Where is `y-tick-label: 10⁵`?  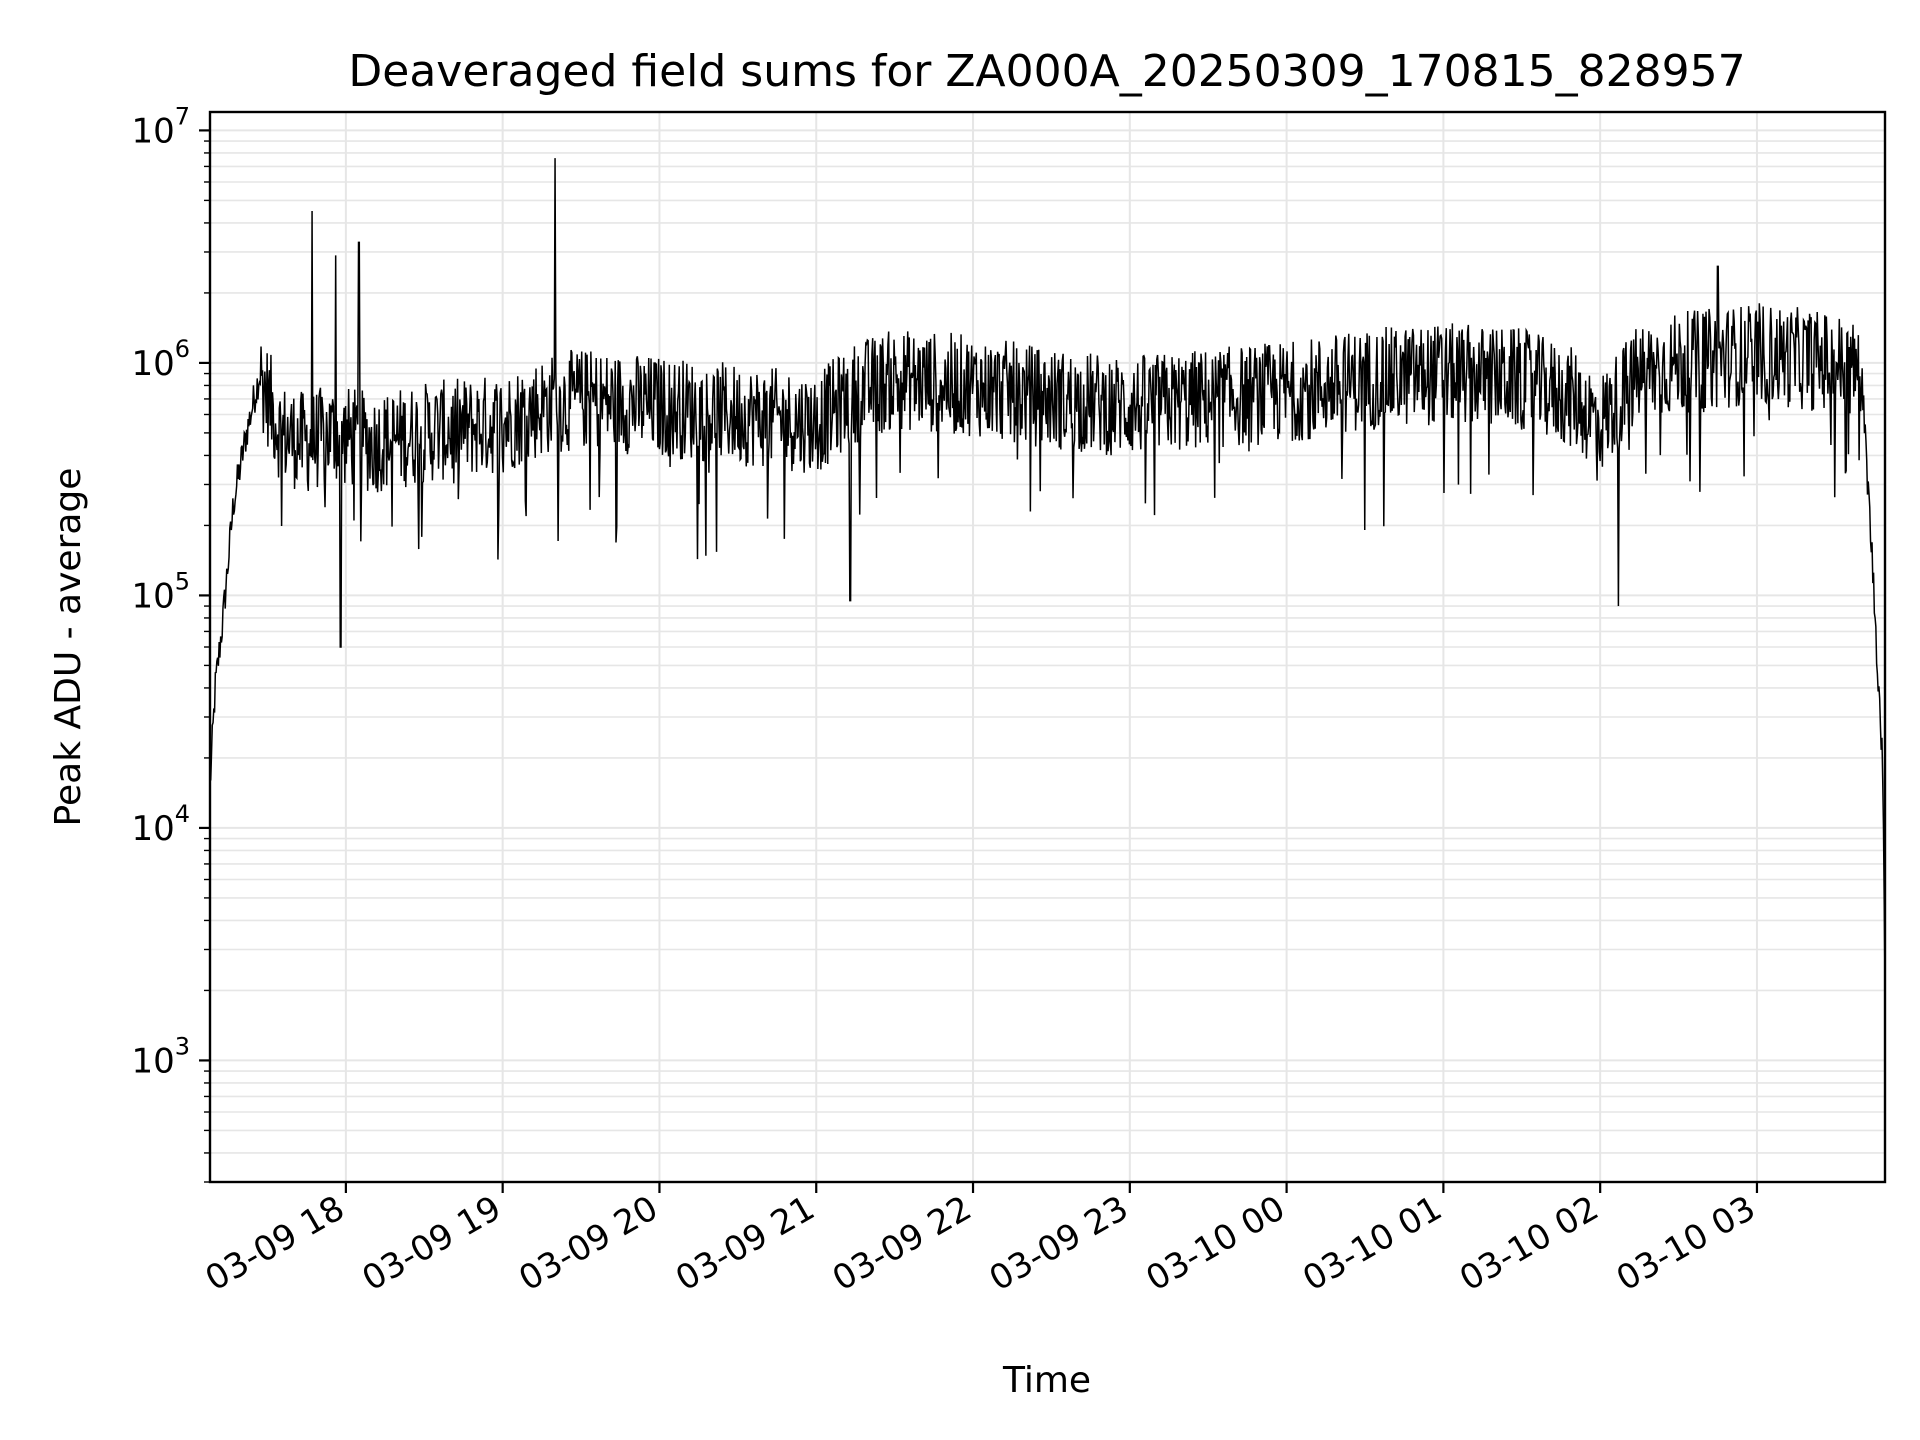
y-tick-label: 10⁵ is located at coordinates (160, 591).